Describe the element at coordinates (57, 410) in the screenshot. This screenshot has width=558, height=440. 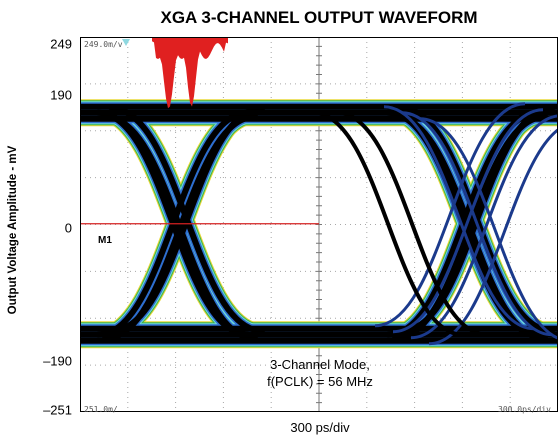
I see `y-tick-label: –251` at that location.